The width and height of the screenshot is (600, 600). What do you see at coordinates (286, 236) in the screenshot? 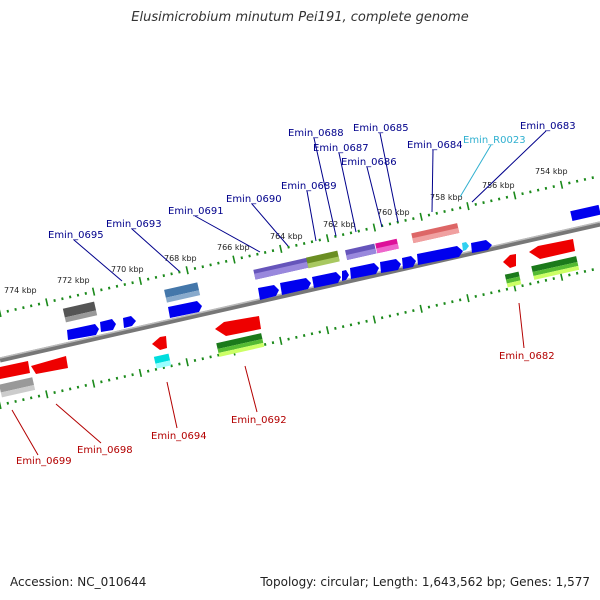
I see `scale-label-764: 764 kbp` at bounding box center [286, 236].